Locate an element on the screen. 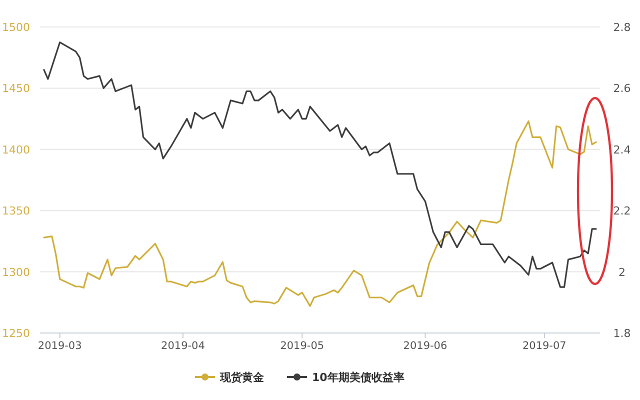 The height and width of the screenshot is (400, 640). y2-tick-label: 2.4 is located at coordinates (622, 149).